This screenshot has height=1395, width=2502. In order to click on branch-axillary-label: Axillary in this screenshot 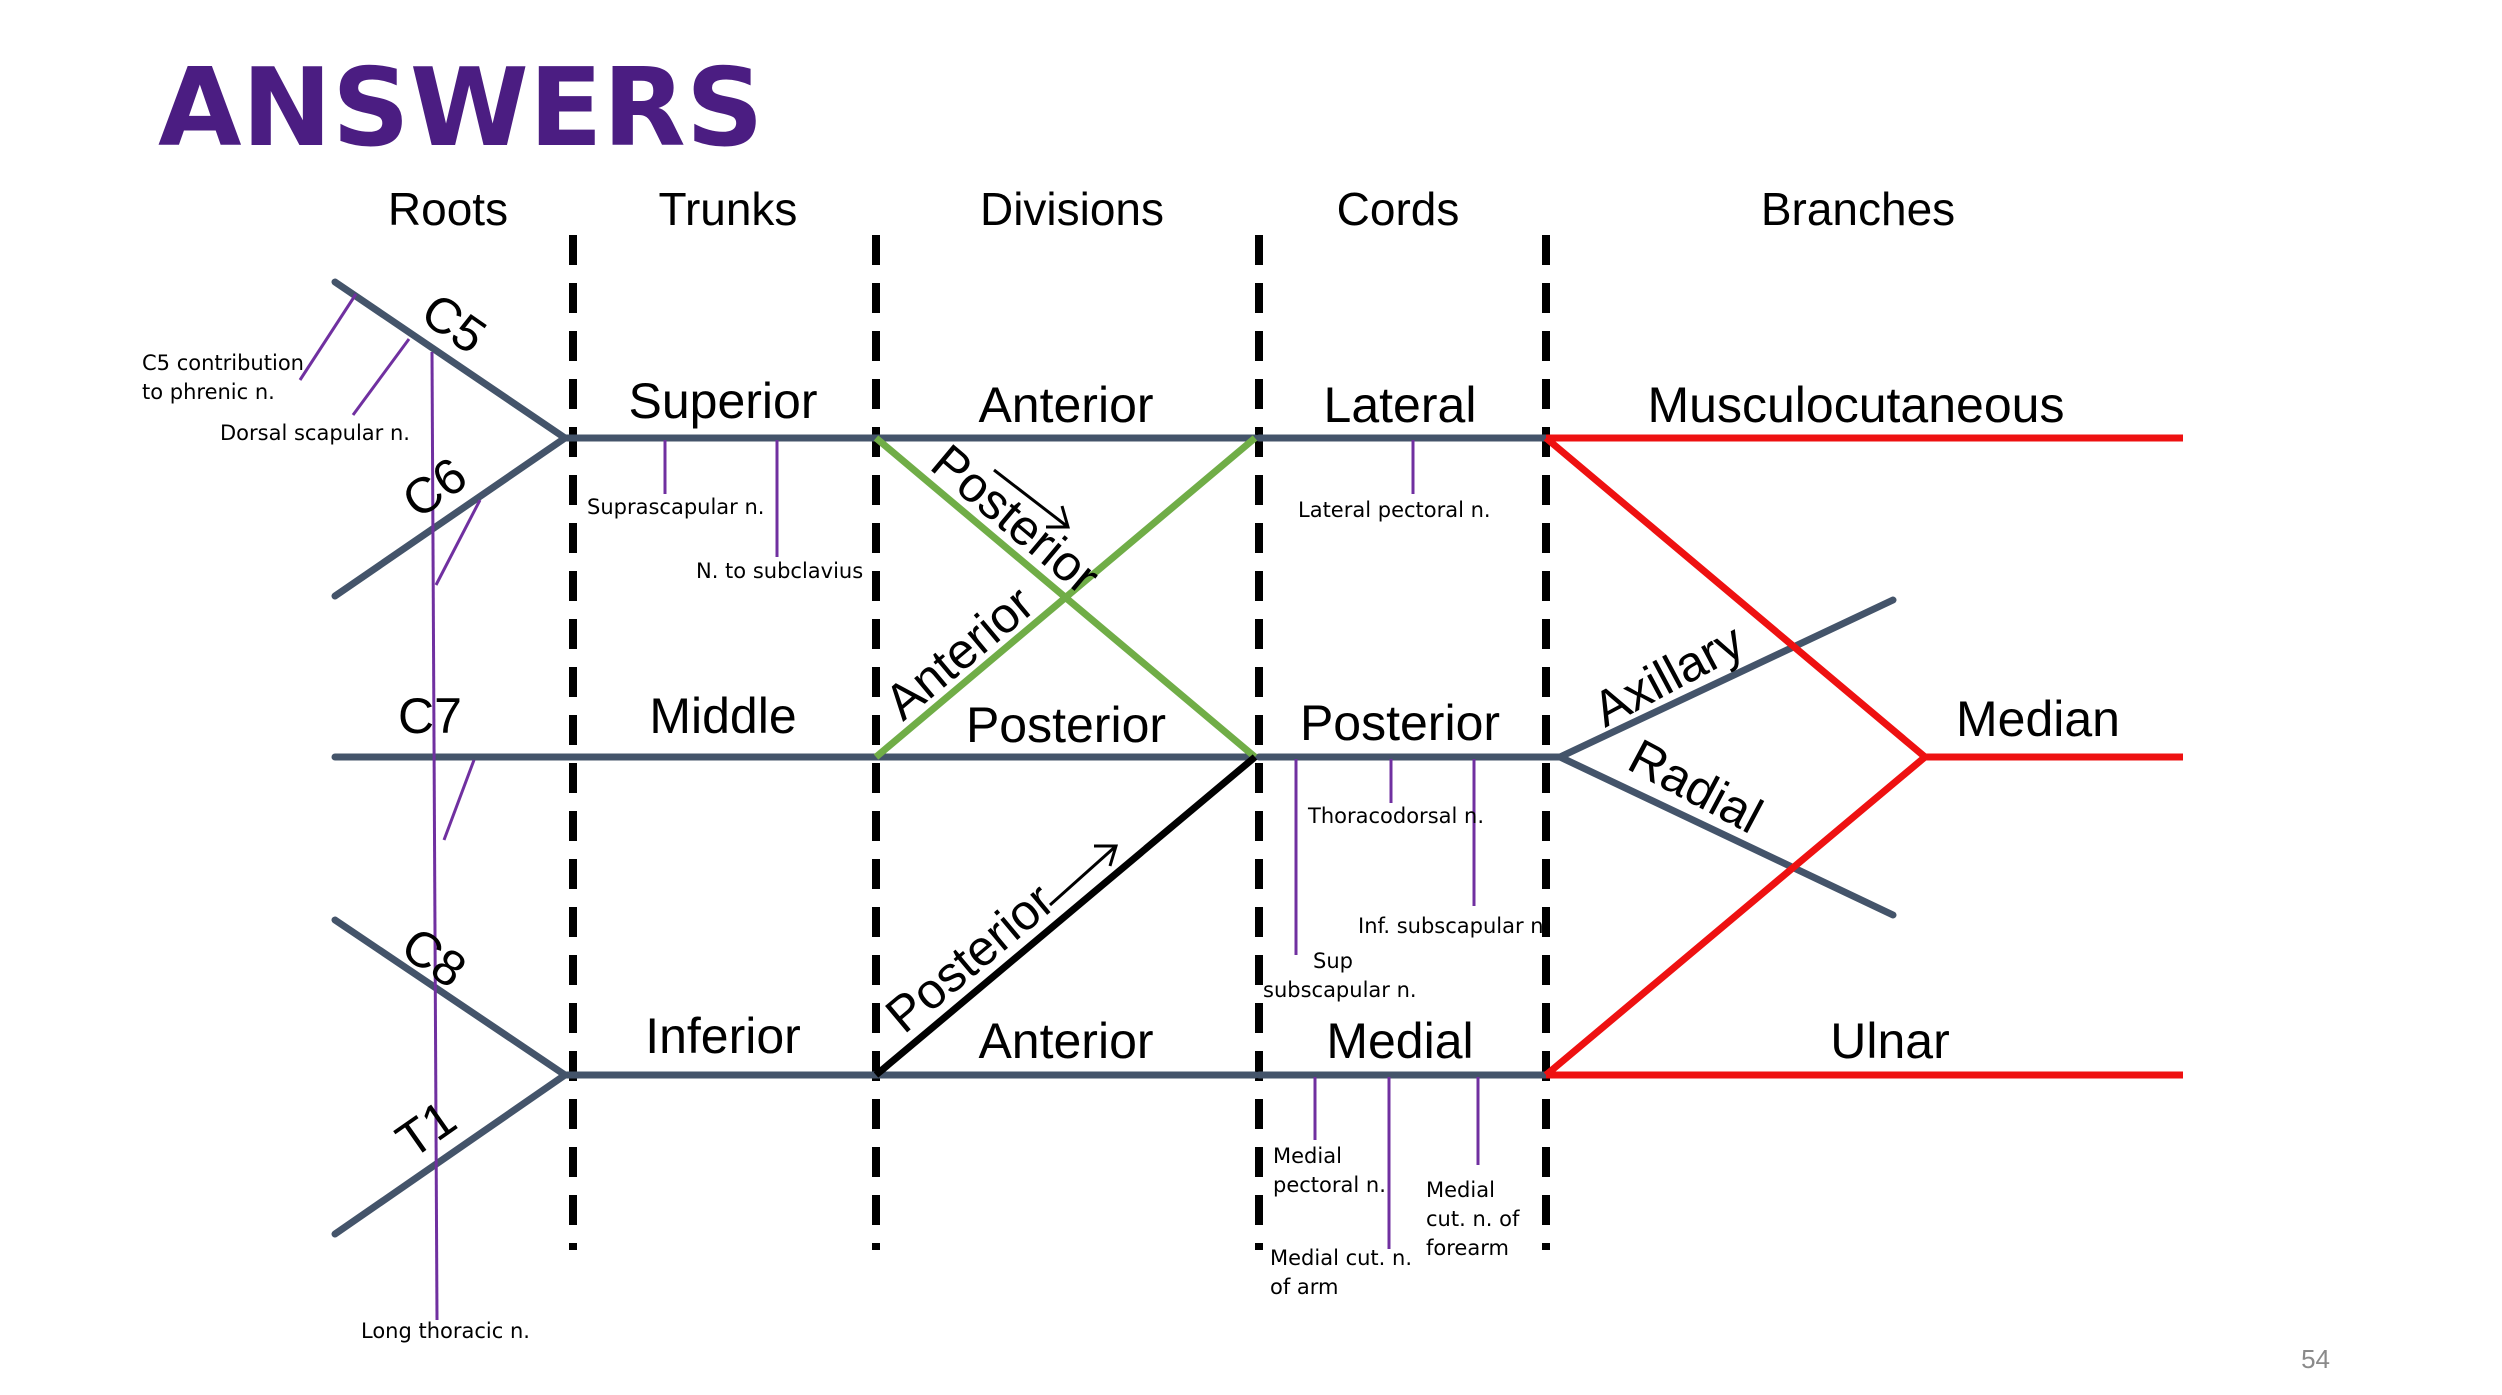, I will do `click(1668, 675)`.